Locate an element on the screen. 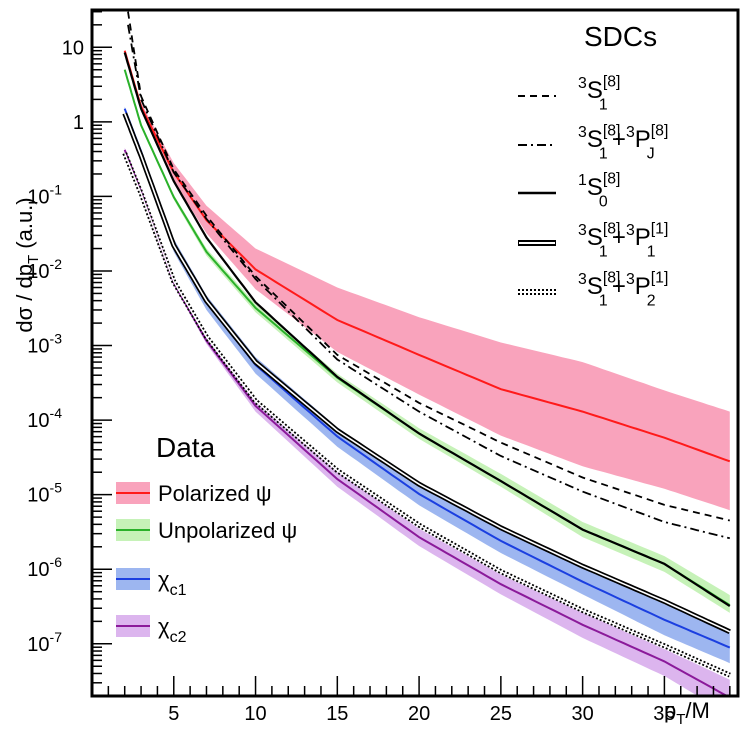  legend-data-title: Data is located at coordinates (186, 447).